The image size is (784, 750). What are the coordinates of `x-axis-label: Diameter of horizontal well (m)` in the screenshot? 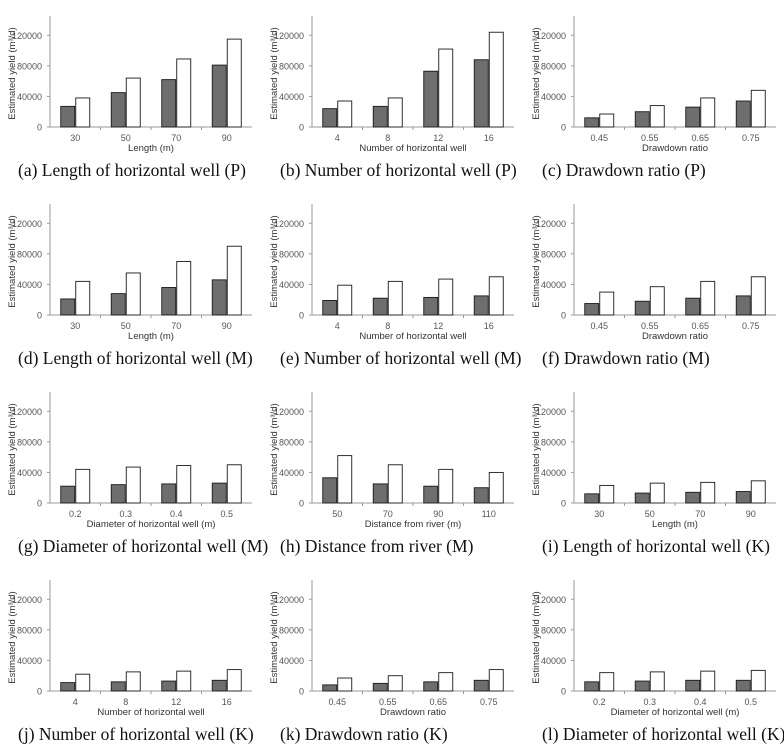 It's located at (151, 524).